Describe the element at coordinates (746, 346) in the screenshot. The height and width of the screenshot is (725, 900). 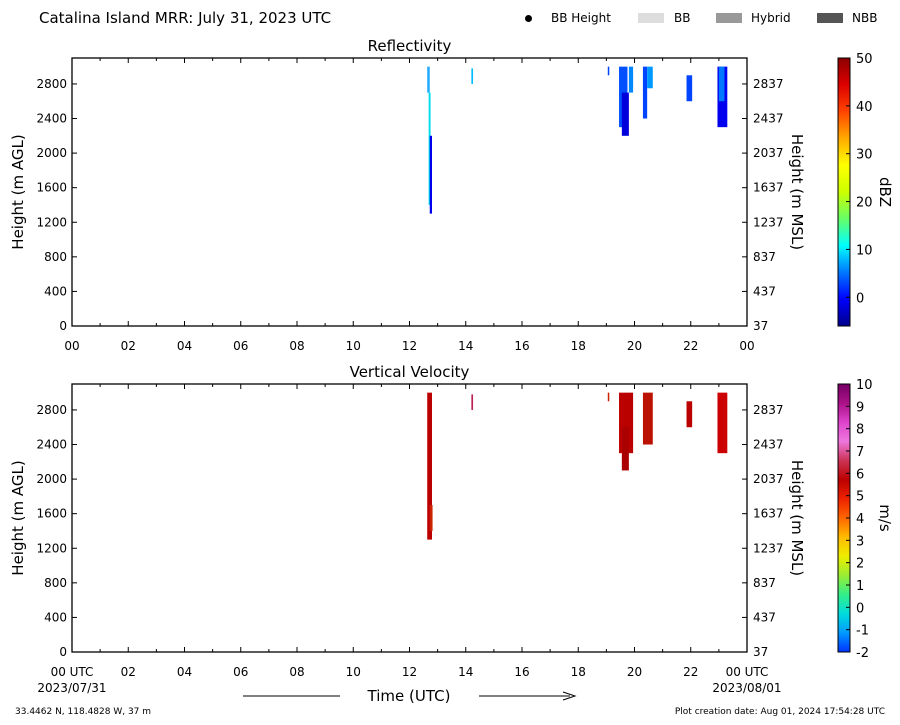
I see `x-tick-label: 00` at that location.